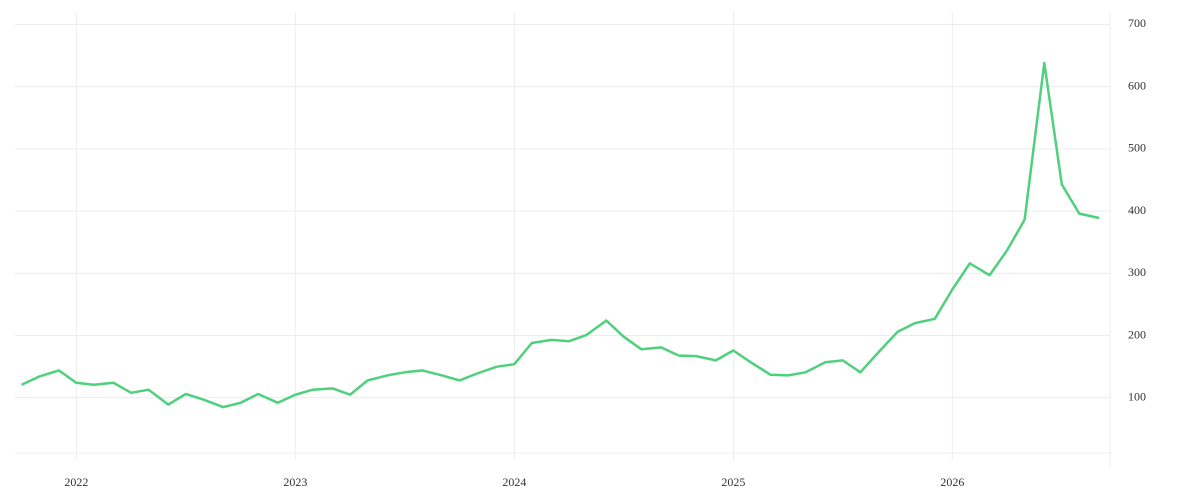  What do you see at coordinates (1137, 397) in the screenshot?
I see `y-tick-label: 100` at bounding box center [1137, 397].